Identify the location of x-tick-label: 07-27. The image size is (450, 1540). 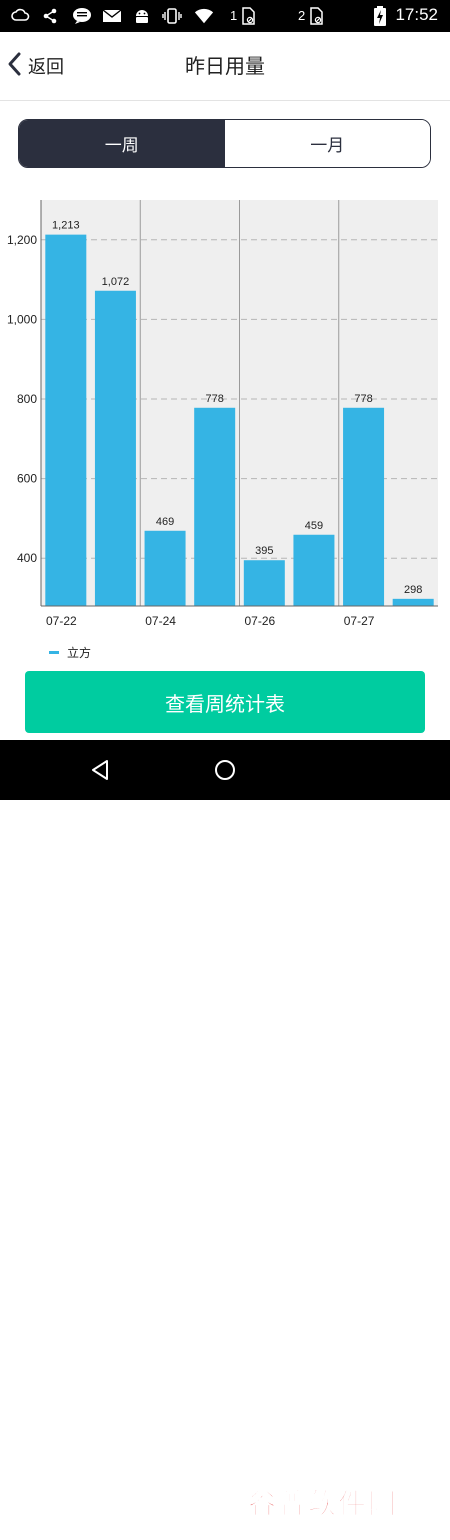
(359, 621).